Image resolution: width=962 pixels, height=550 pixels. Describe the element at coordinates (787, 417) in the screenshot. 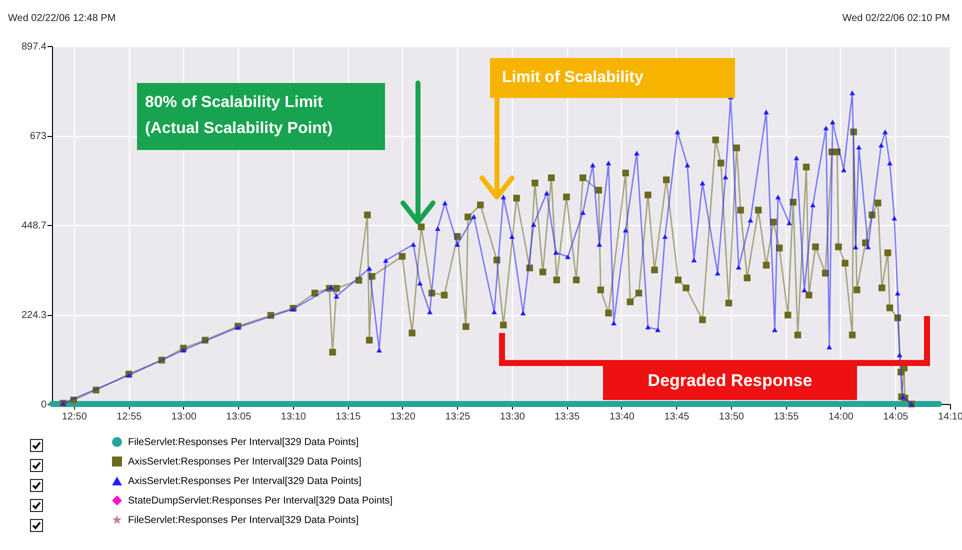

I see `x-tick-label: 13:55` at that location.